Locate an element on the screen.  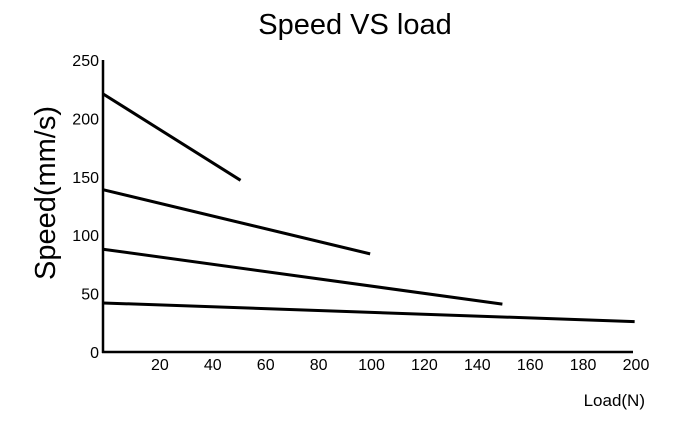
x-tick-label: 20 is located at coordinates (160, 365).